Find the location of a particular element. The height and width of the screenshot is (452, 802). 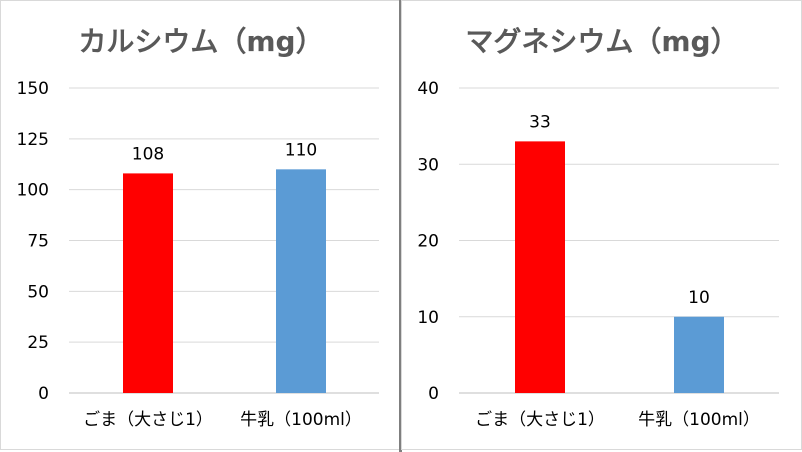

y-tick-label: 25 is located at coordinates (38, 343).